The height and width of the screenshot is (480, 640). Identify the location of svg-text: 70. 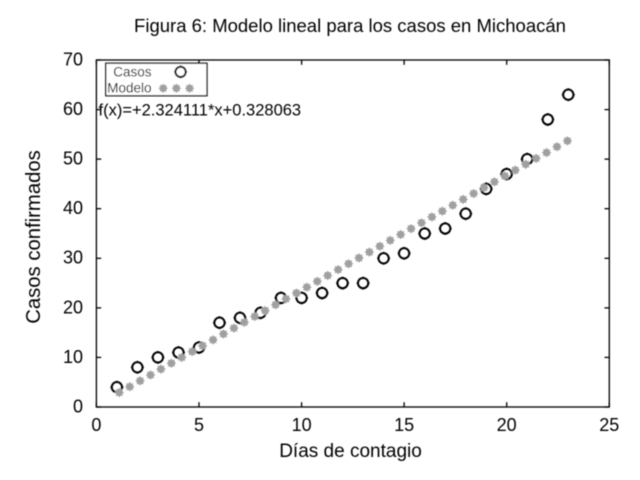
(73, 59).